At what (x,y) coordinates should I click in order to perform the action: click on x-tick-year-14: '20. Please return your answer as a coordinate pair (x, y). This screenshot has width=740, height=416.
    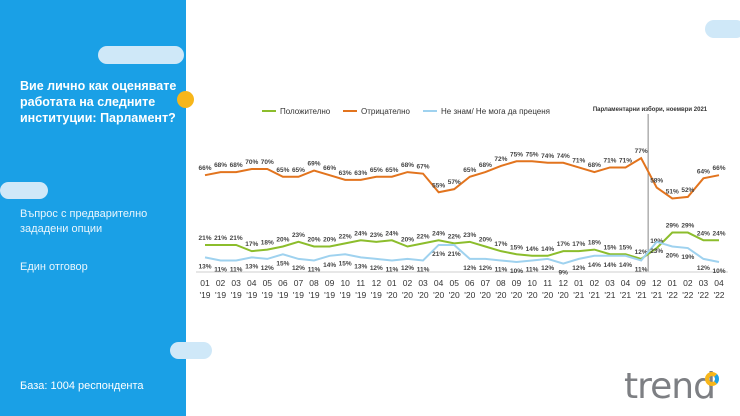
    Looking at the image, I should click on (423, 295).